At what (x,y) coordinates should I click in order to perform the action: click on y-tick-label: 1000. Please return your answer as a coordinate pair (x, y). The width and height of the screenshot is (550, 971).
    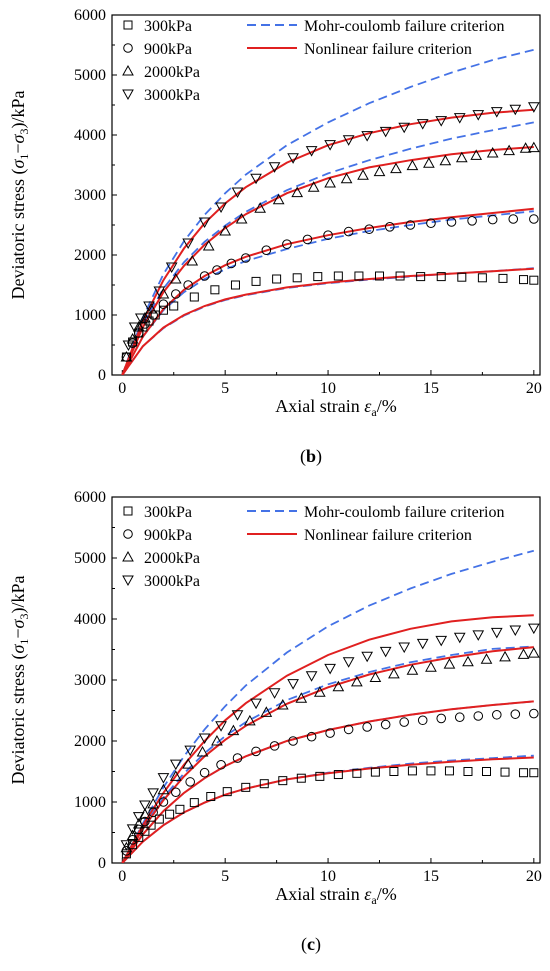
    Looking at the image, I should click on (90, 802).